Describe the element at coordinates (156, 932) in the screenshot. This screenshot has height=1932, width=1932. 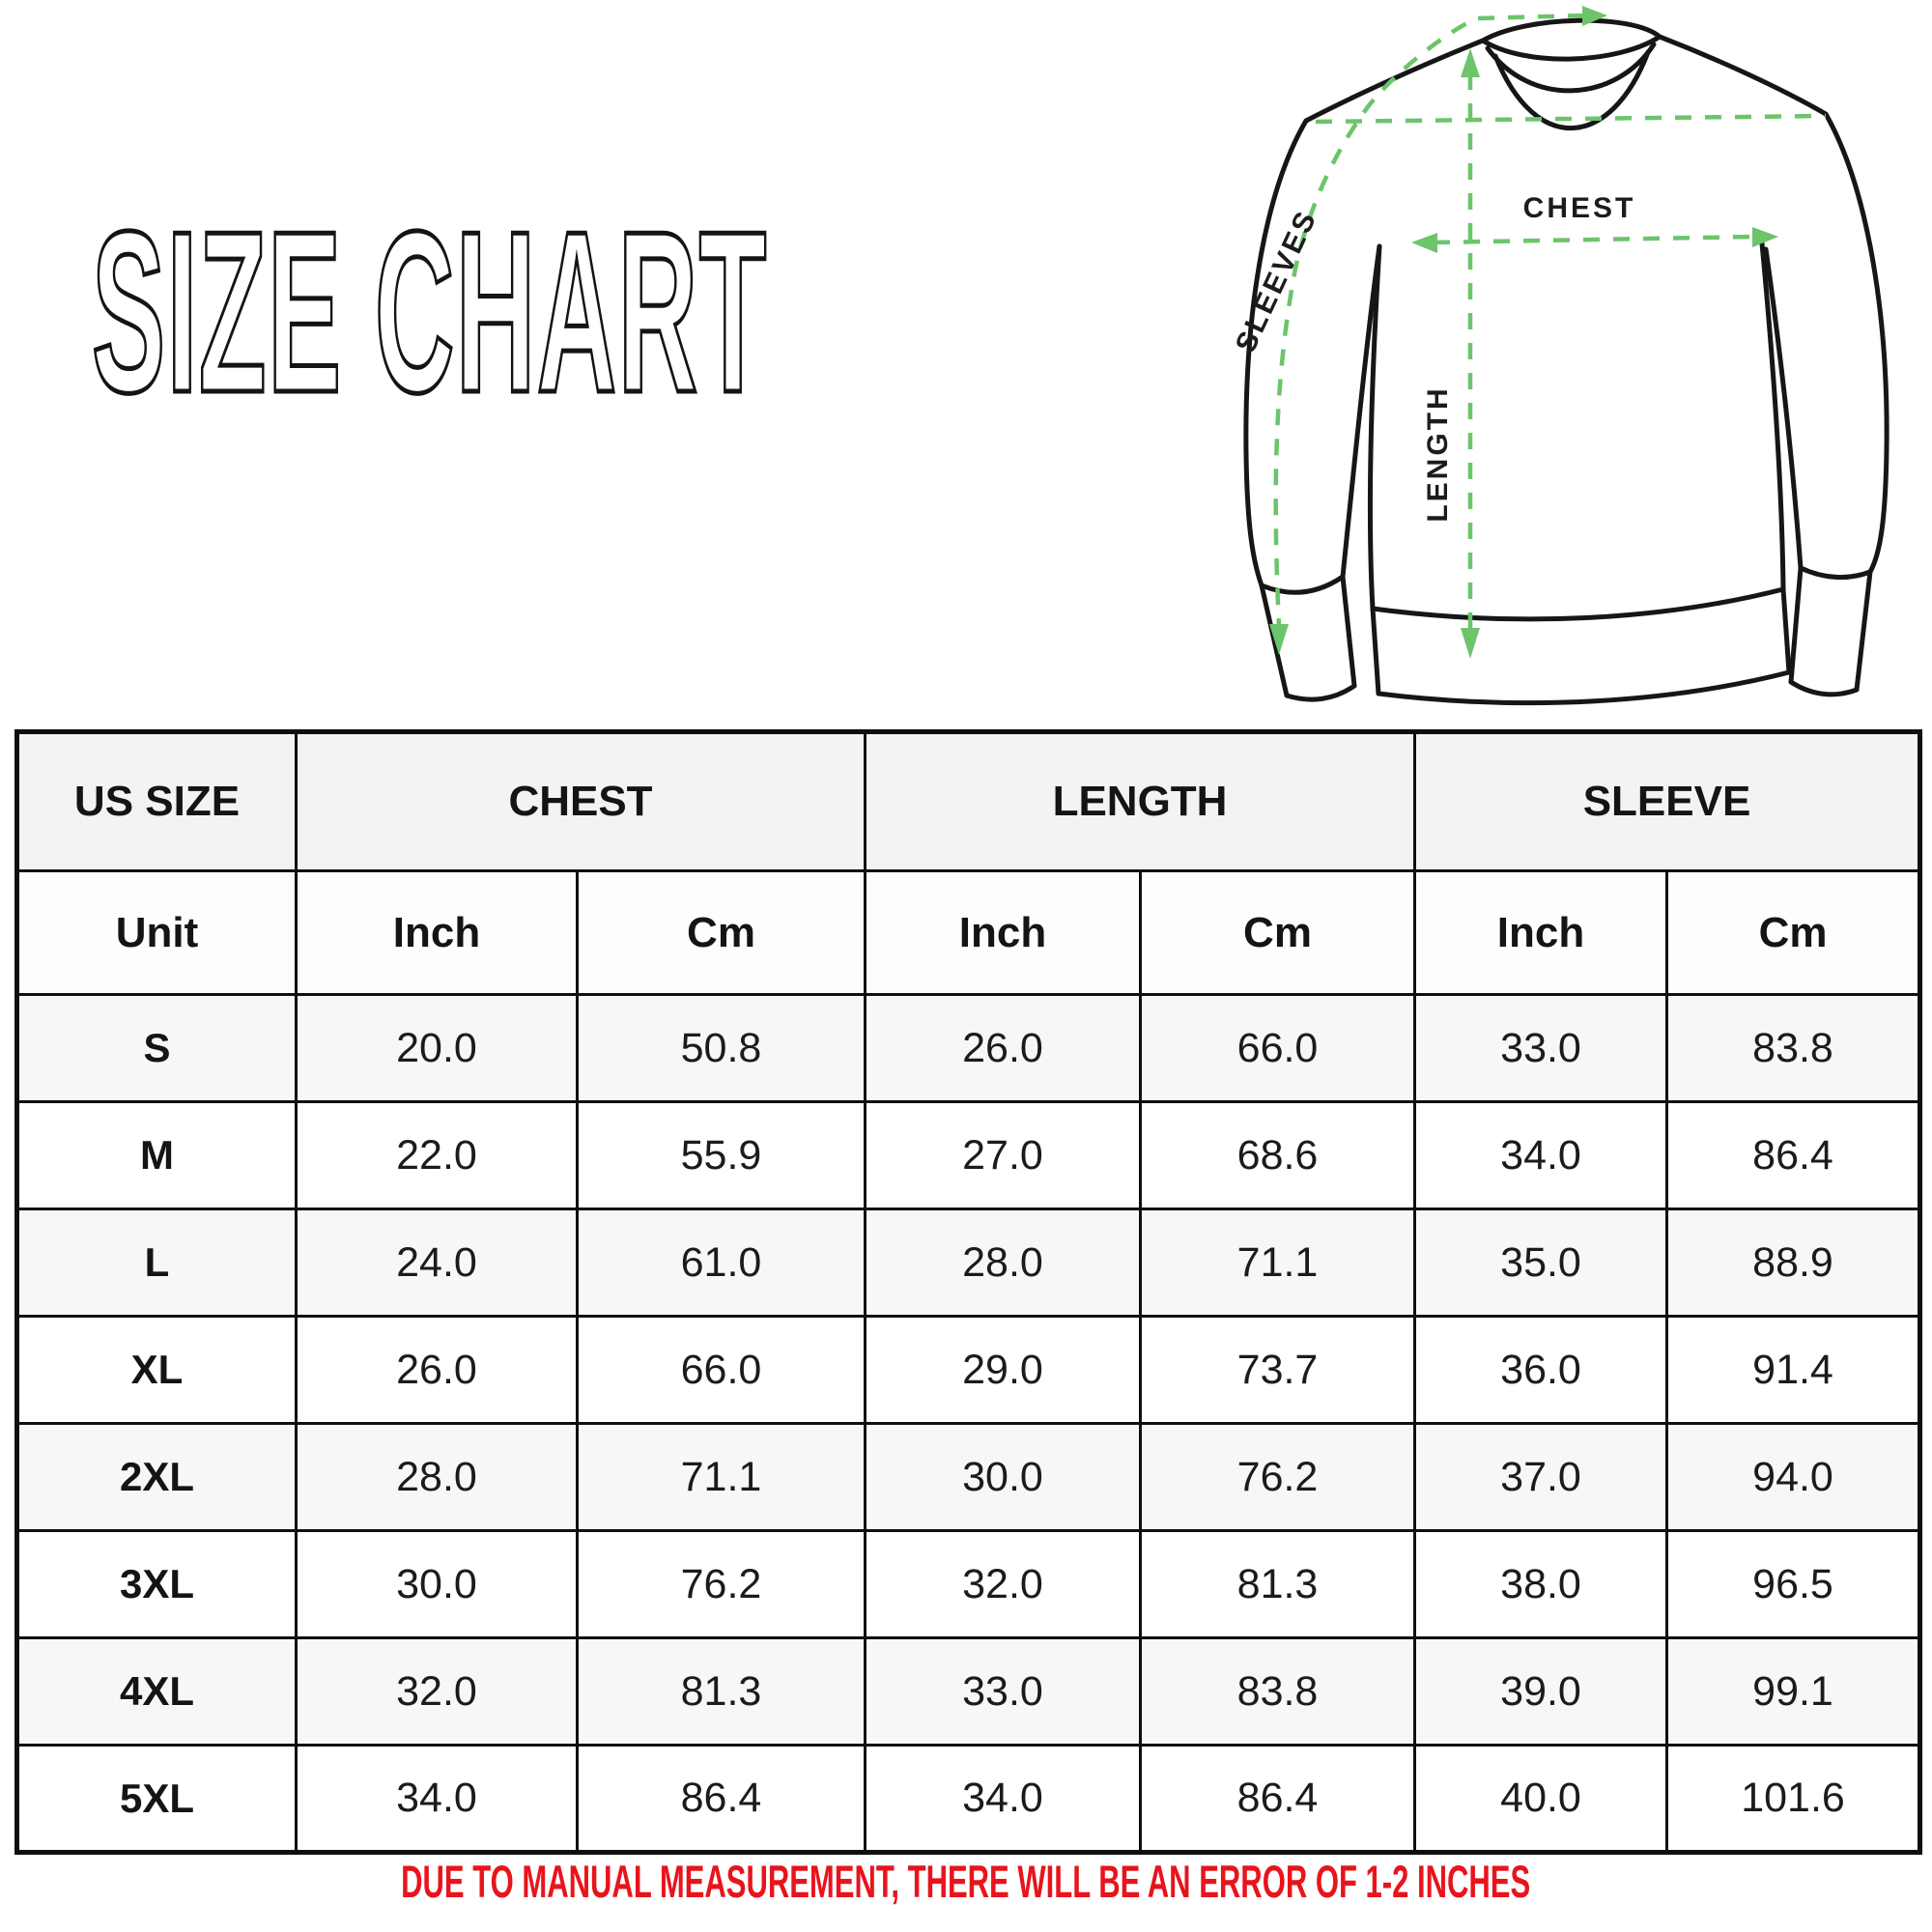
I see `unit-cell: Unit` at that location.